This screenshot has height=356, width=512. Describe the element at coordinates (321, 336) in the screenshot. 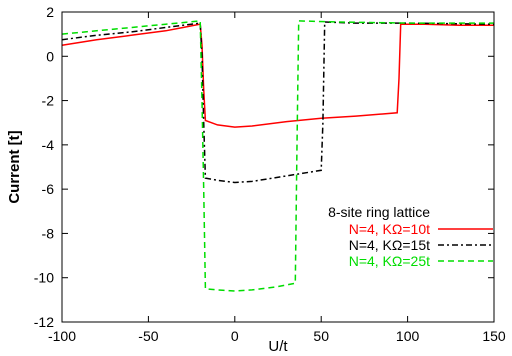

I see `x-tick-label: 50` at that location.